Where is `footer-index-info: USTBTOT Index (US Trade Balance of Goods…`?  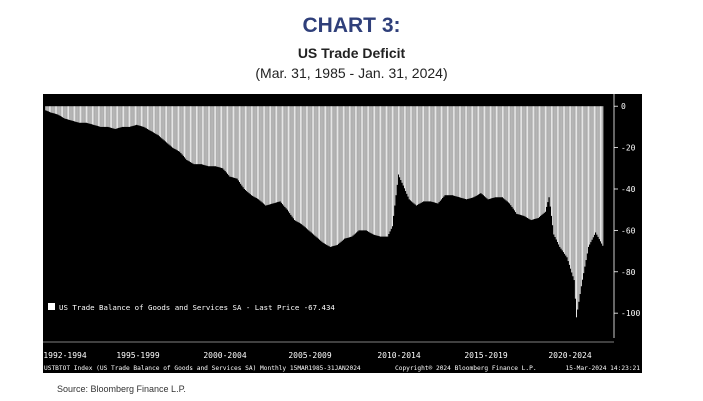 footer-index-info: USTBTOT Index (US Trade Balance of Goods… is located at coordinates (202, 368).